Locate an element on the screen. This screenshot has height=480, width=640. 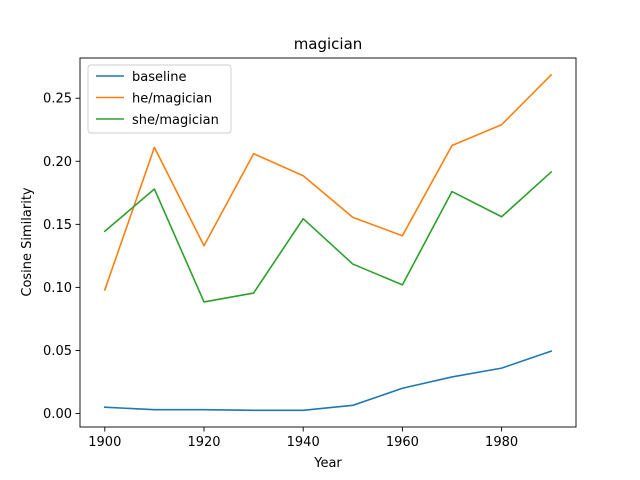
y-tick-label: 0.15 is located at coordinates (57, 225).